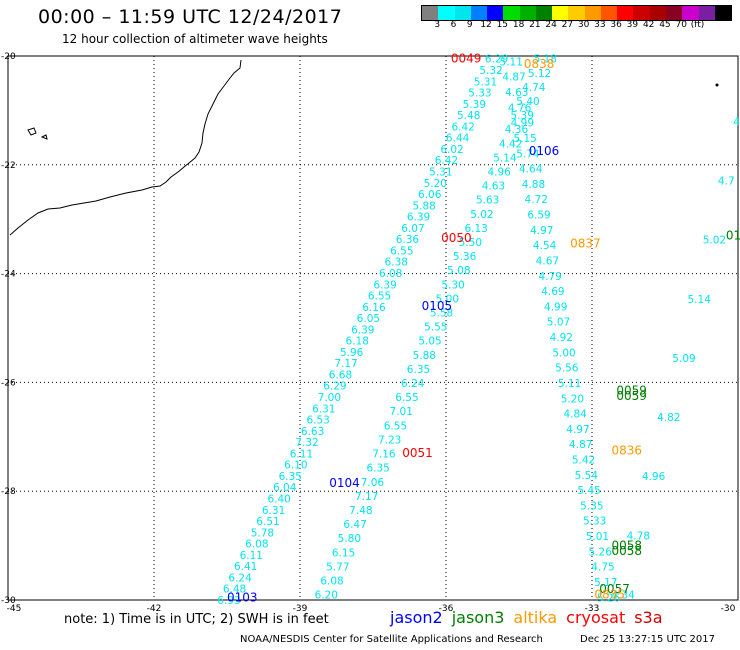  Describe the element at coordinates (597, 537) in the screenshot. I see `wave-height-value: 5.01` at that location.